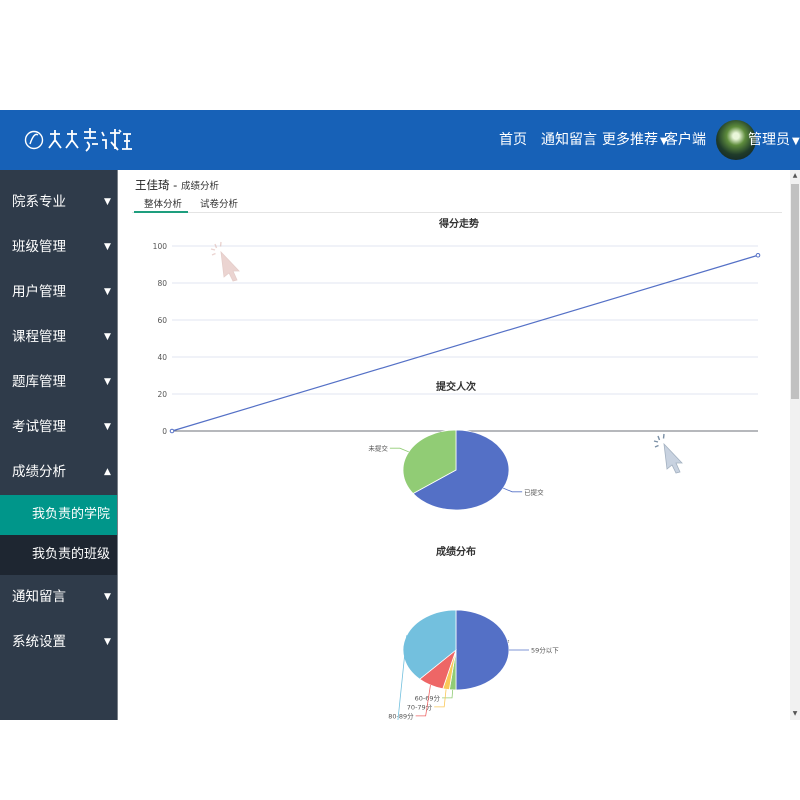 The height and width of the screenshot is (800, 800). What do you see at coordinates (39, 427) in the screenshot?
I see `sidebar-item-label: 考试管理` at bounding box center [39, 427].